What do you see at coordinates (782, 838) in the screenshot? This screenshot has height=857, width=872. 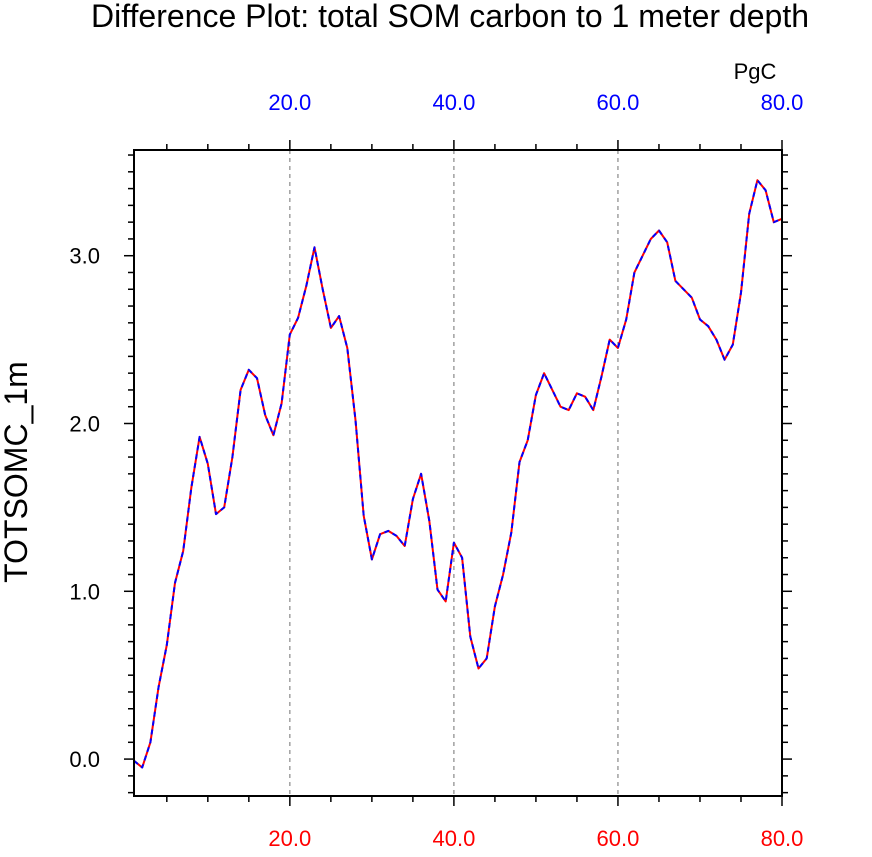 I see `x-tick-label-bottom: 80.0` at bounding box center [782, 838].